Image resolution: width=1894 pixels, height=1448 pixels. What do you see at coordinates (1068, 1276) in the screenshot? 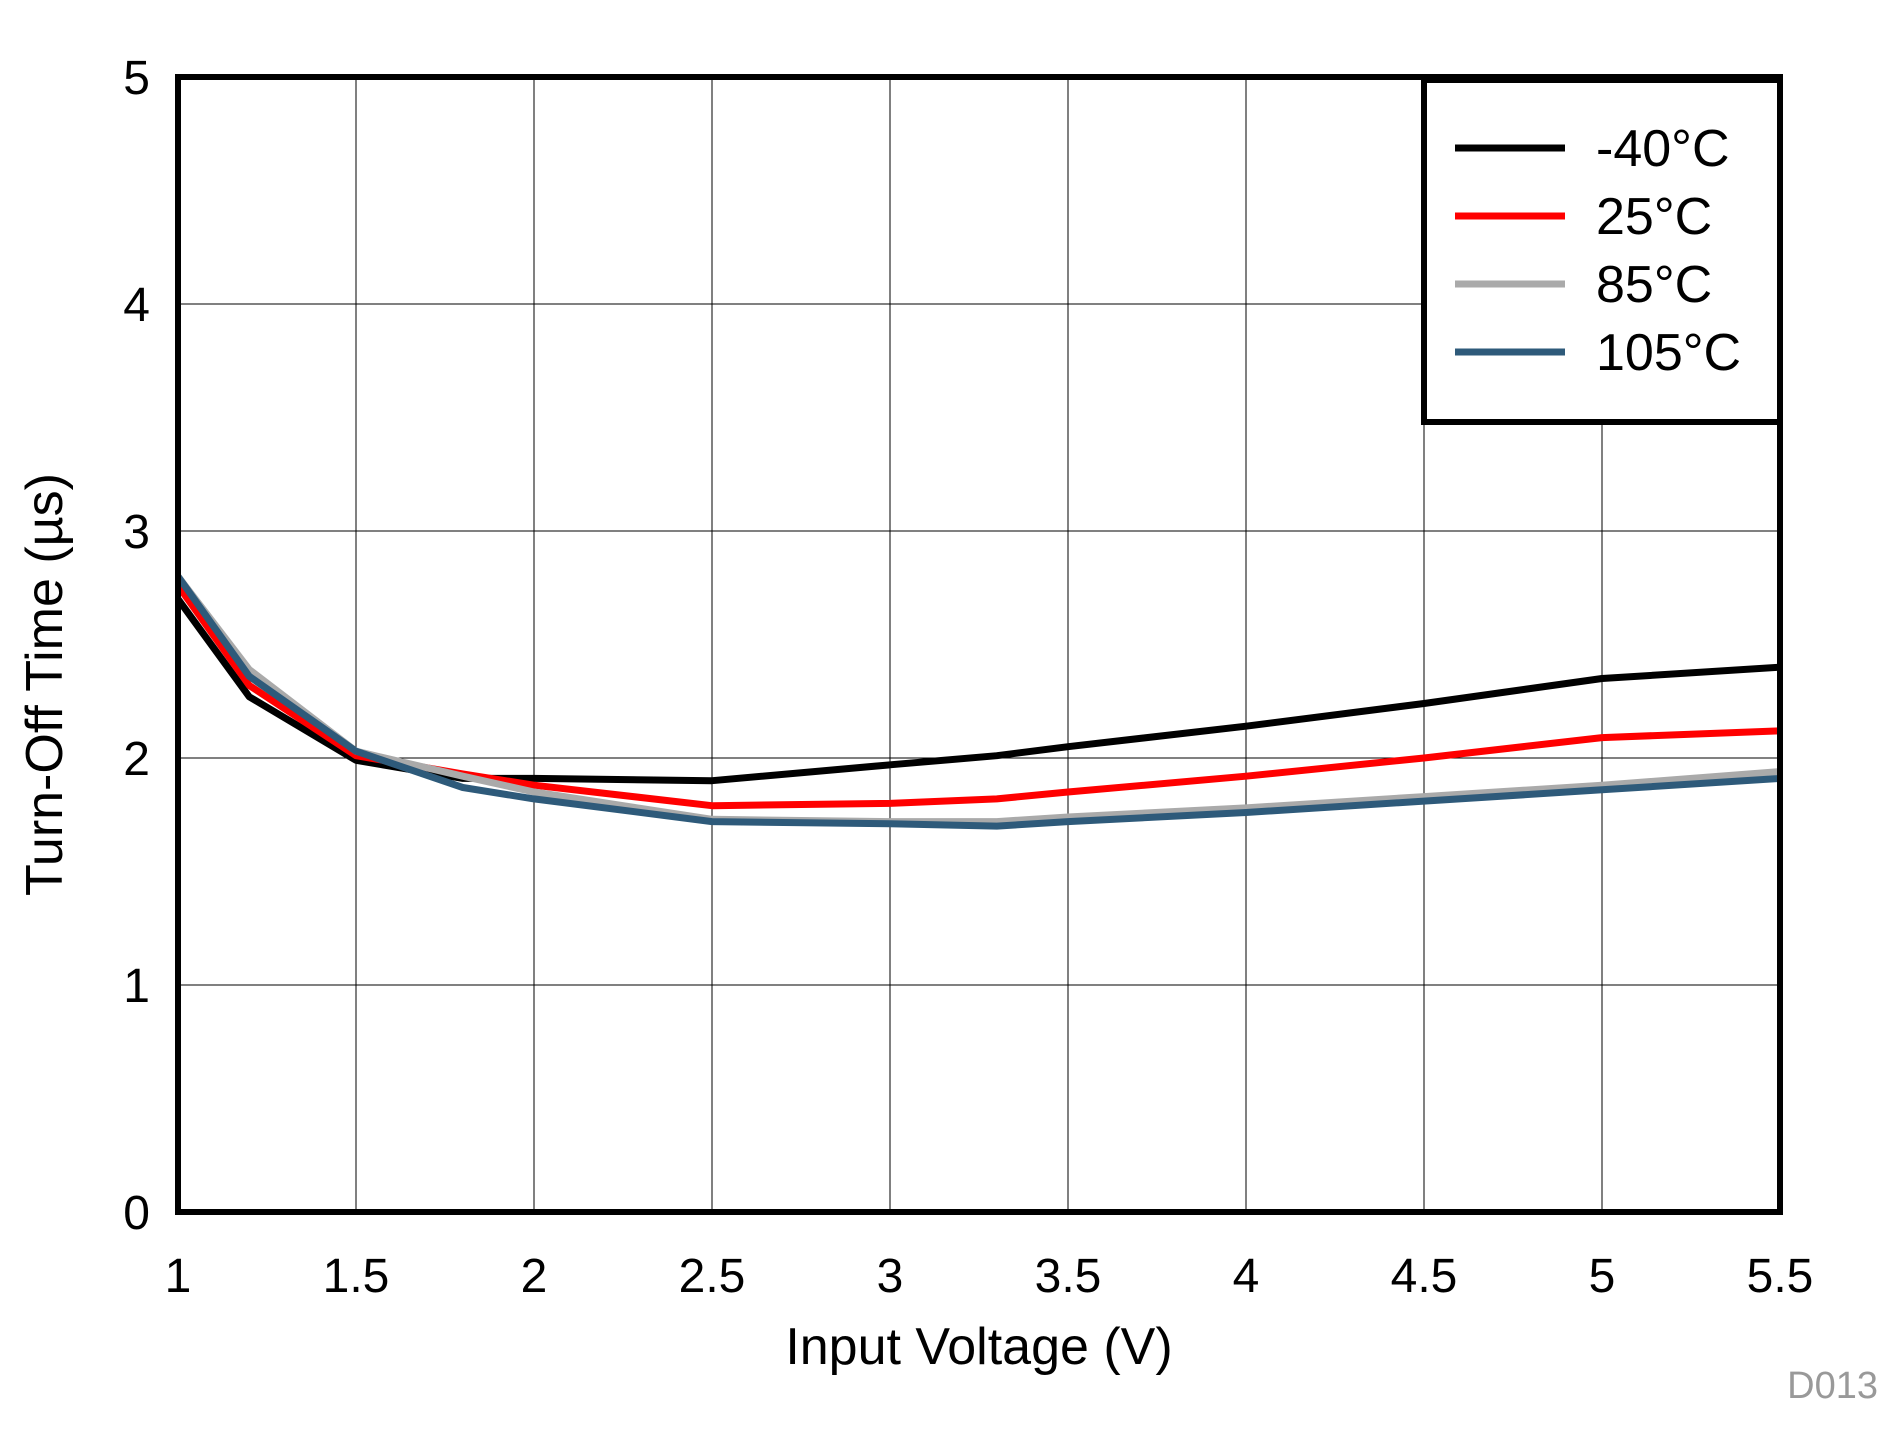
I see `x-tick-label: 3.5` at bounding box center [1068, 1276].